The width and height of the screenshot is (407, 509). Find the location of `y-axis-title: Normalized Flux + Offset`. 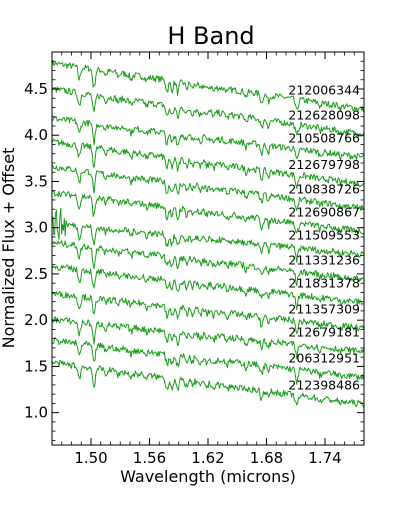

y-axis-title: Normalized Flux + Offset is located at coordinates (9, 248).